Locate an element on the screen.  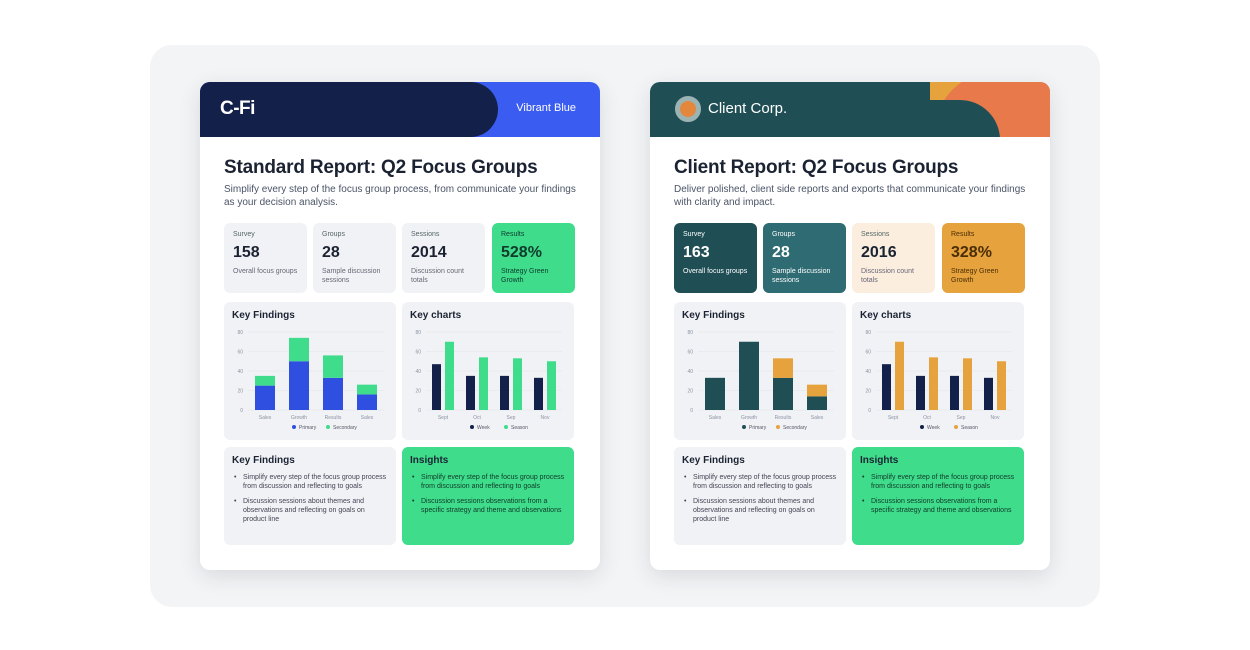
x-tick-label: Results is located at coordinates (783, 418).